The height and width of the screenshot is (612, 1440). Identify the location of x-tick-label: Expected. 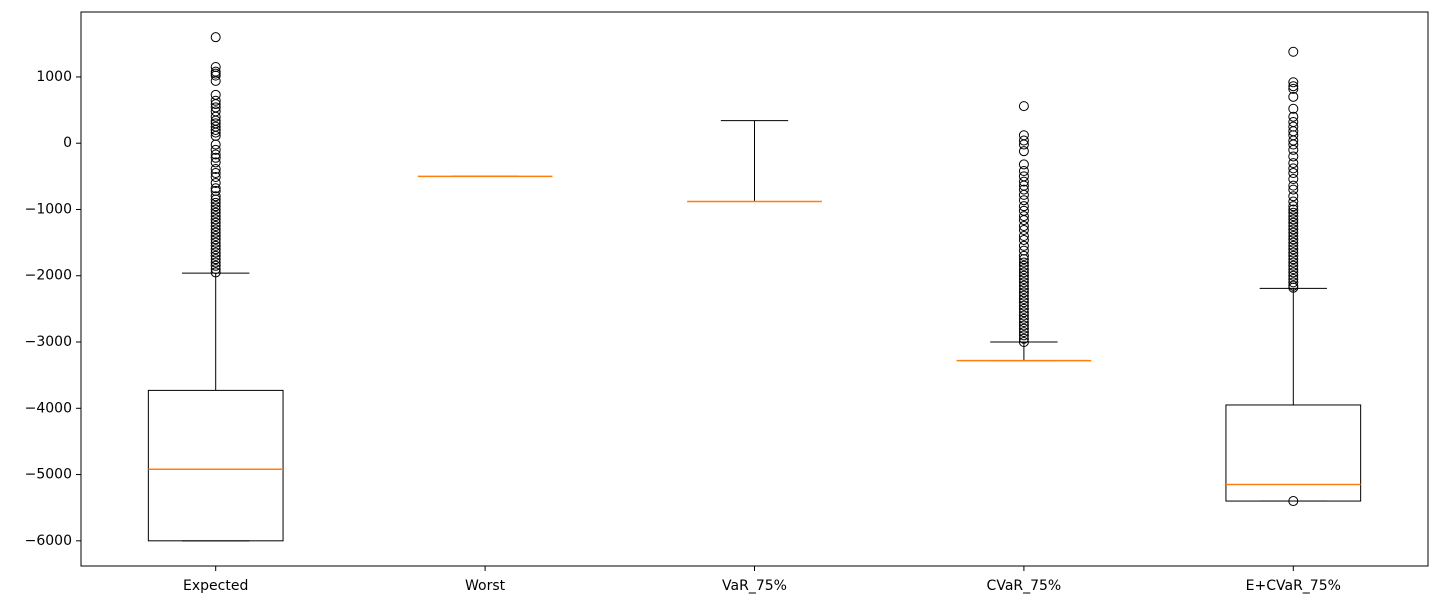
(215, 586).